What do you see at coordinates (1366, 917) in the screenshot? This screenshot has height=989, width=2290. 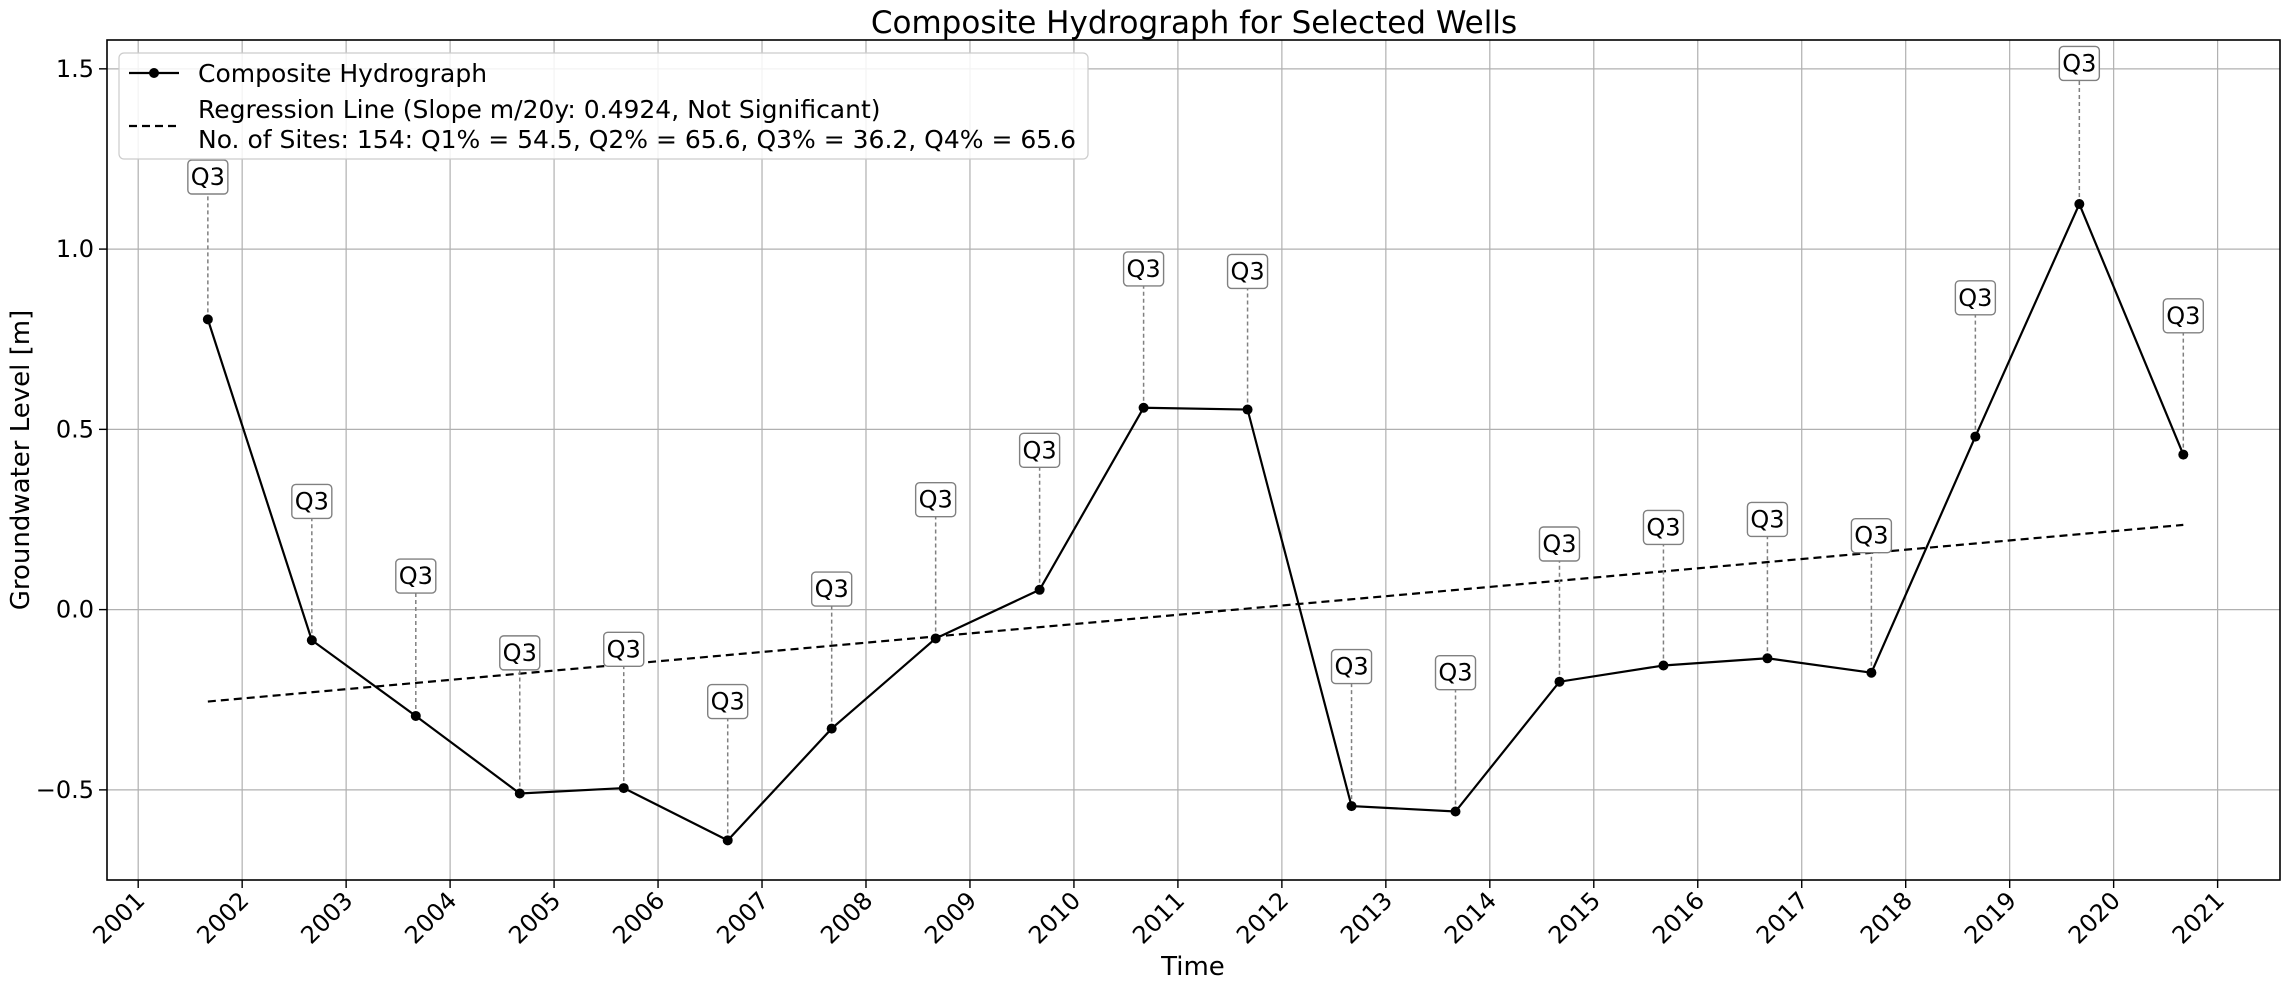 I see `x-tick-label: 2013` at bounding box center [1366, 917].